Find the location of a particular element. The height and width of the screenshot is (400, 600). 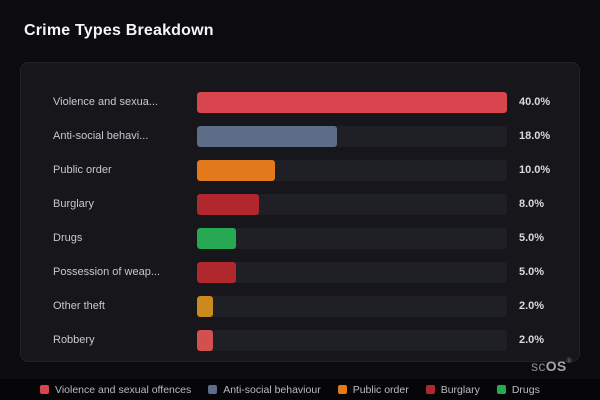

chart-row: Violence and sexua... 40.0% is located at coordinates (309, 102).